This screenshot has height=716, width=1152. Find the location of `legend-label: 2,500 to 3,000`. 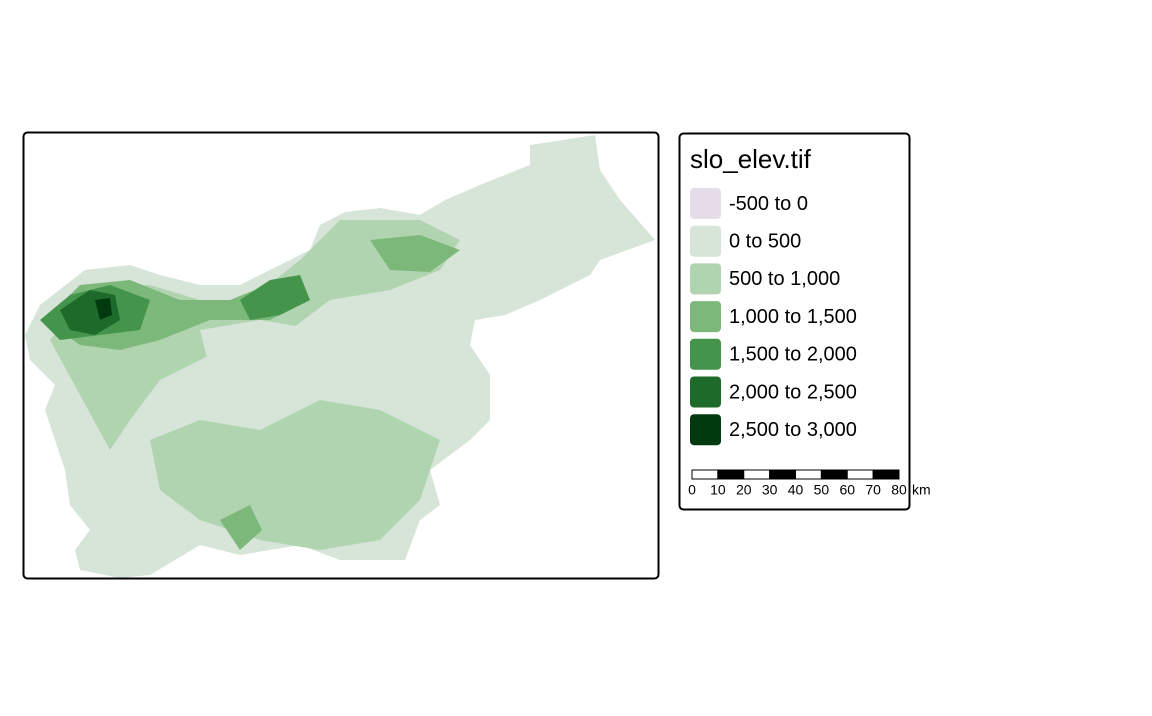

legend-label: 2,500 to 3,000 is located at coordinates (793, 430).